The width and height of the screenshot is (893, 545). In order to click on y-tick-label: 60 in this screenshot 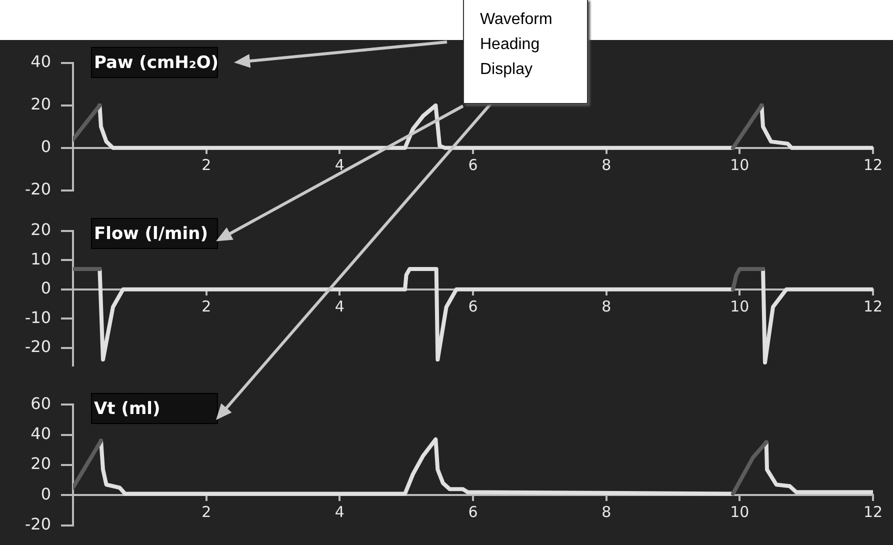, I will do `click(40, 403)`.